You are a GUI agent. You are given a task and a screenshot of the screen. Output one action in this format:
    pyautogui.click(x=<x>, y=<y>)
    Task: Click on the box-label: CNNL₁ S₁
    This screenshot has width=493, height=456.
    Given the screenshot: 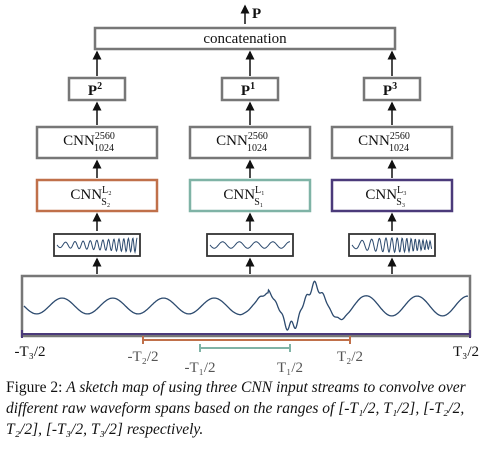 What is the action you would take?
    pyautogui.click(x=243, y=196)
    